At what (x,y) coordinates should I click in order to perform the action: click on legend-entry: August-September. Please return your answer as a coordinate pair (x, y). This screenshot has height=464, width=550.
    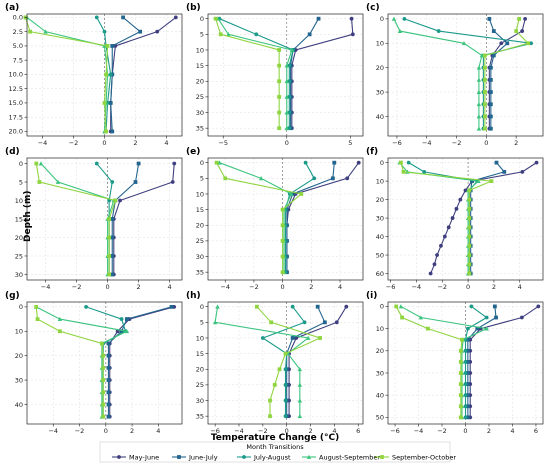
    Looking at the image, I should click on (349, 457).